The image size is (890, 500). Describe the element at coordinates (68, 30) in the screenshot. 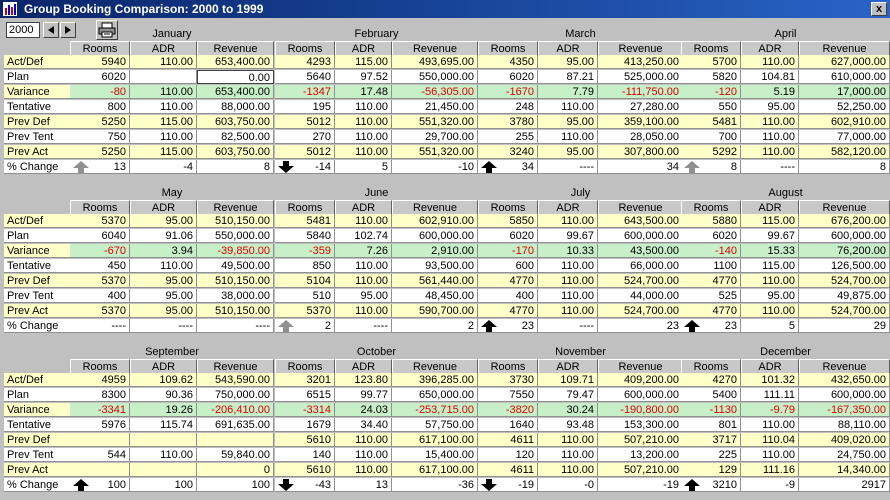

I see `next-year-button` at that location.